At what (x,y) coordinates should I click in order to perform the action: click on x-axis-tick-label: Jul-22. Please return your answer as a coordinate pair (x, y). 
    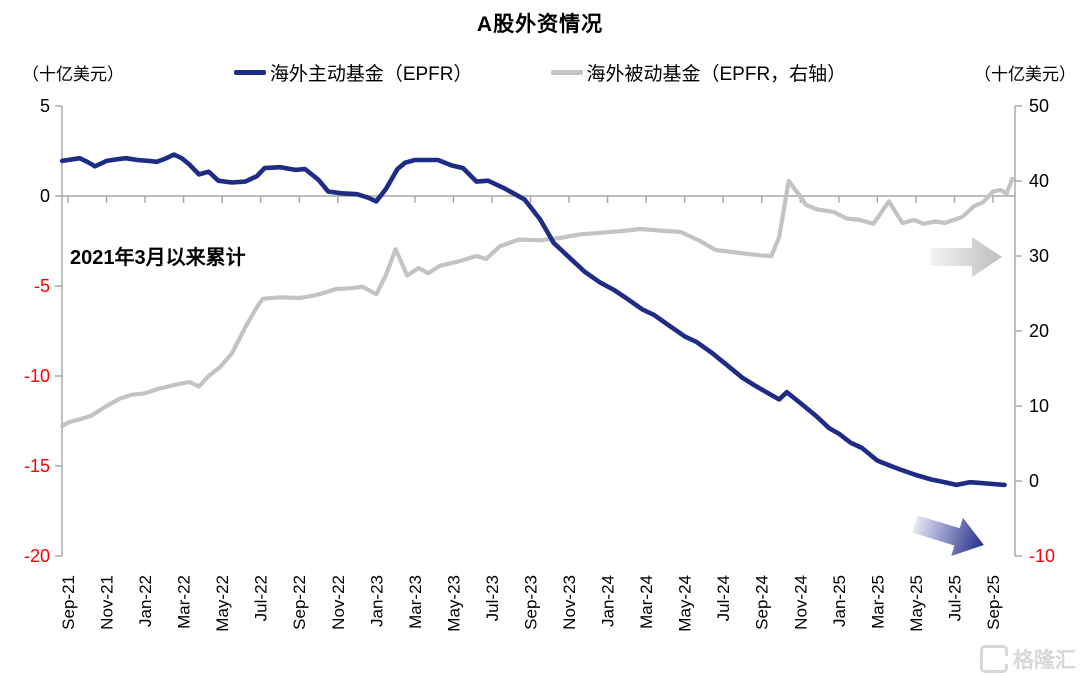
    Looking at the image, I should click on (261, 598).